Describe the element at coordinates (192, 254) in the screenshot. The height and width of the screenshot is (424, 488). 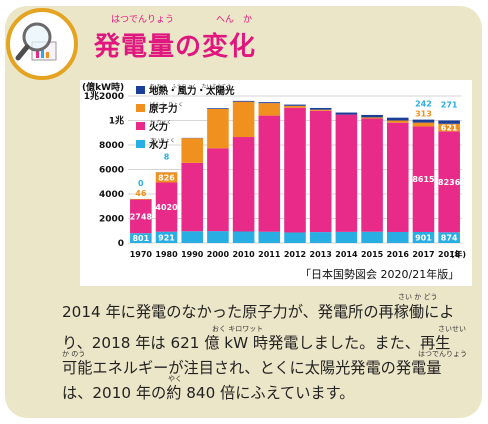
I see `x-tick-label: 1990` at that location.